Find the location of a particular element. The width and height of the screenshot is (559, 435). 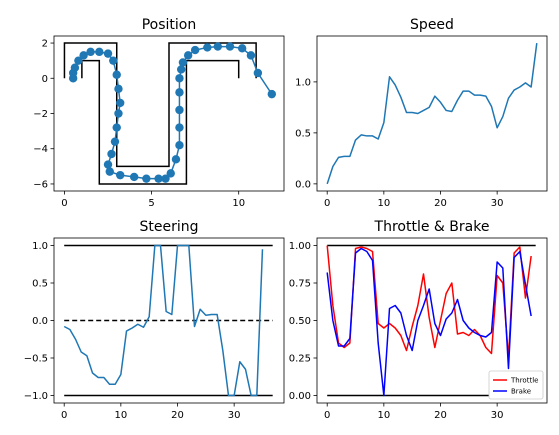

y-tick-label: −4 is located at coordinates (40, 149).